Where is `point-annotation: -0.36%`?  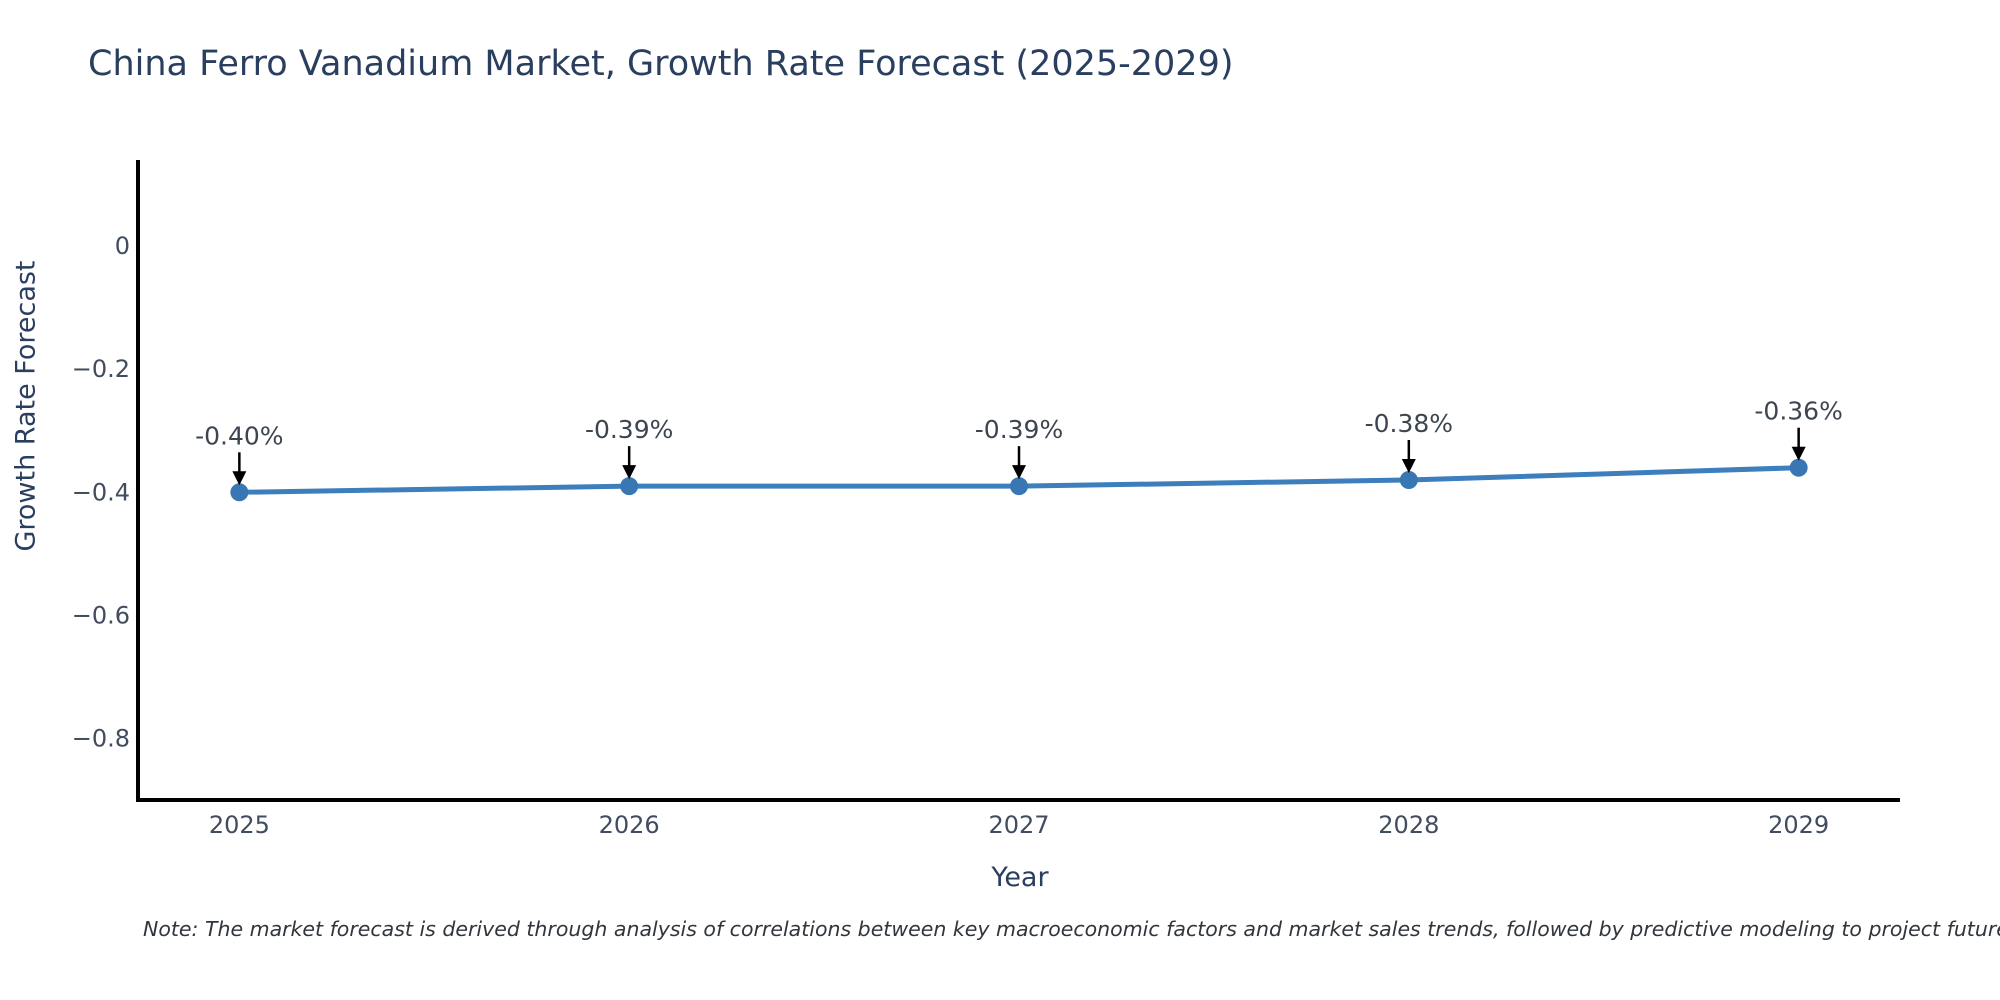 point-annotation: -0.36% is located at coordinates (1798, 411).